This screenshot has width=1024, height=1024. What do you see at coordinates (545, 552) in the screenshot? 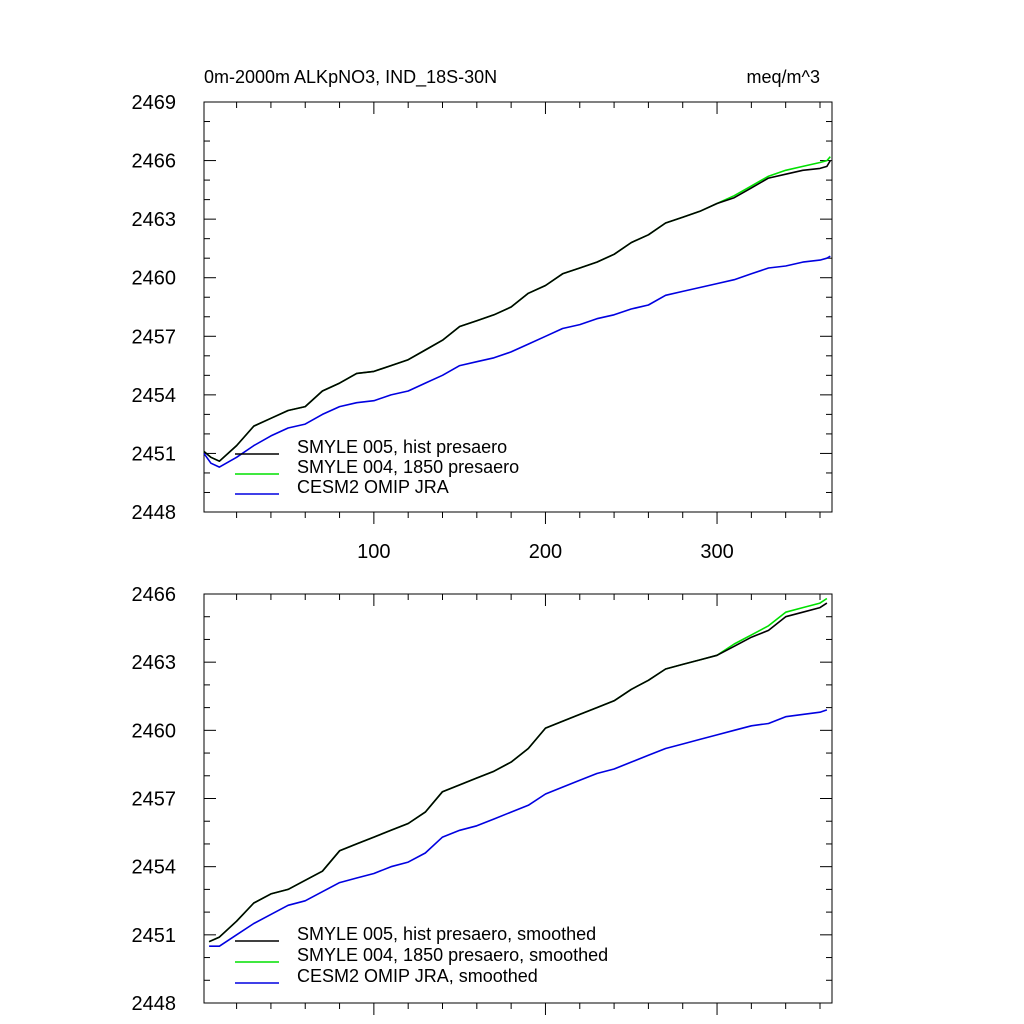
I see `x-tick-label: 200` at bounding box center [545, 552].